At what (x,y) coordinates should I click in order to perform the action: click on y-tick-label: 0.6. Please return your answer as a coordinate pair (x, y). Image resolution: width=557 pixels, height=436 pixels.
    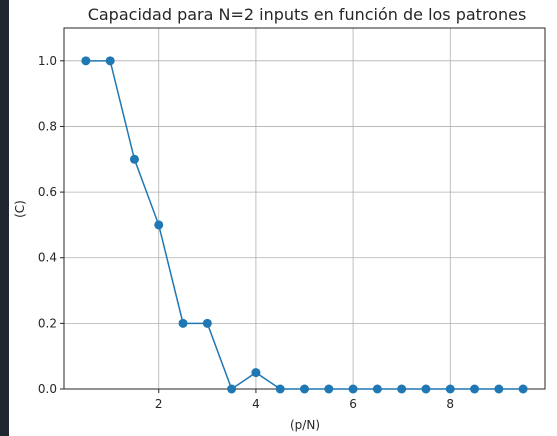
    Looking at the image, I should click on (47, 192).